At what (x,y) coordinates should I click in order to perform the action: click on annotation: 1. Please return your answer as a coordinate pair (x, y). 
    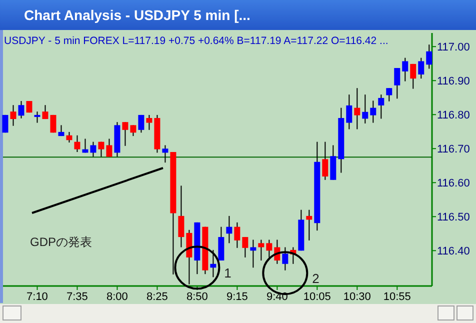
    Looking at the image, I should click on (228, 273).